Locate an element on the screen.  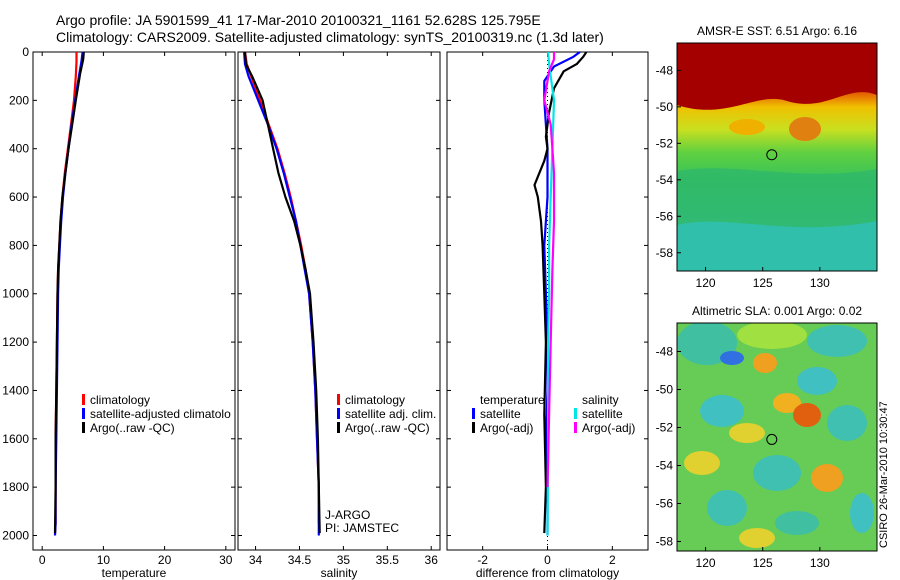
sst_map-field is located at coordinates (777, 157).